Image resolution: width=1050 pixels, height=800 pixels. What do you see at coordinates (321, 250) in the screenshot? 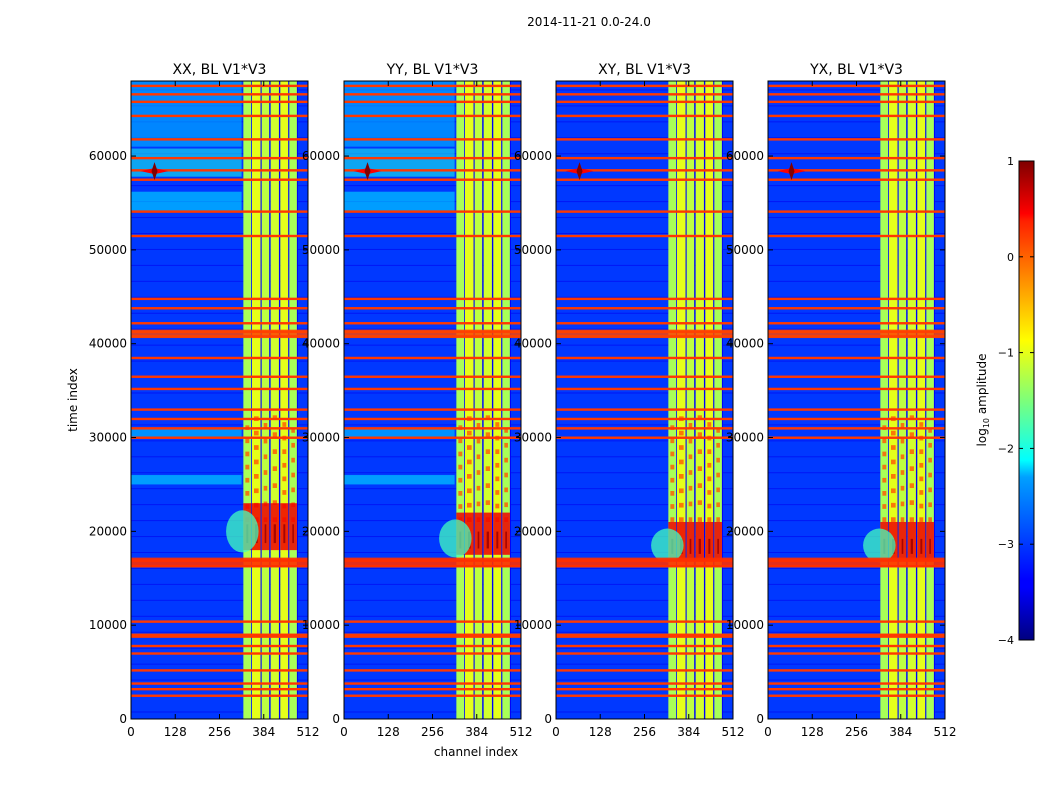
I see `y-tick-label: 50000` at bounding box center [321, 250].